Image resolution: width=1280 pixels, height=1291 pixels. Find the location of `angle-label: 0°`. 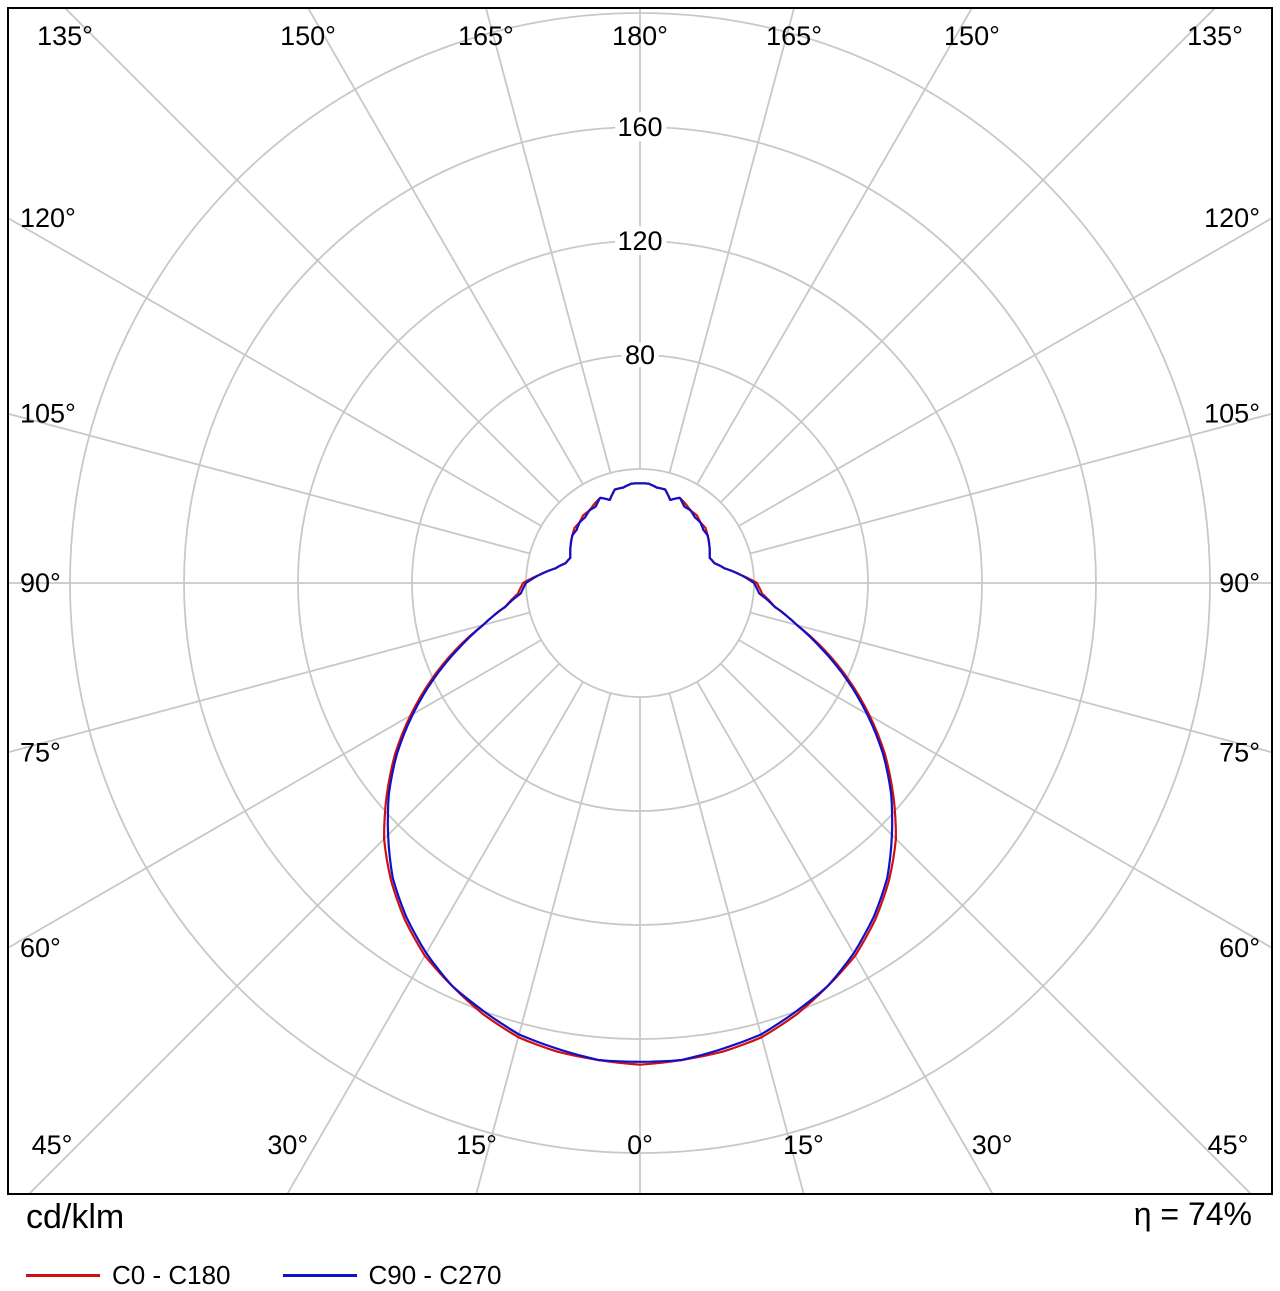

angle-label: 0° is located at coordinates (640, 1145).